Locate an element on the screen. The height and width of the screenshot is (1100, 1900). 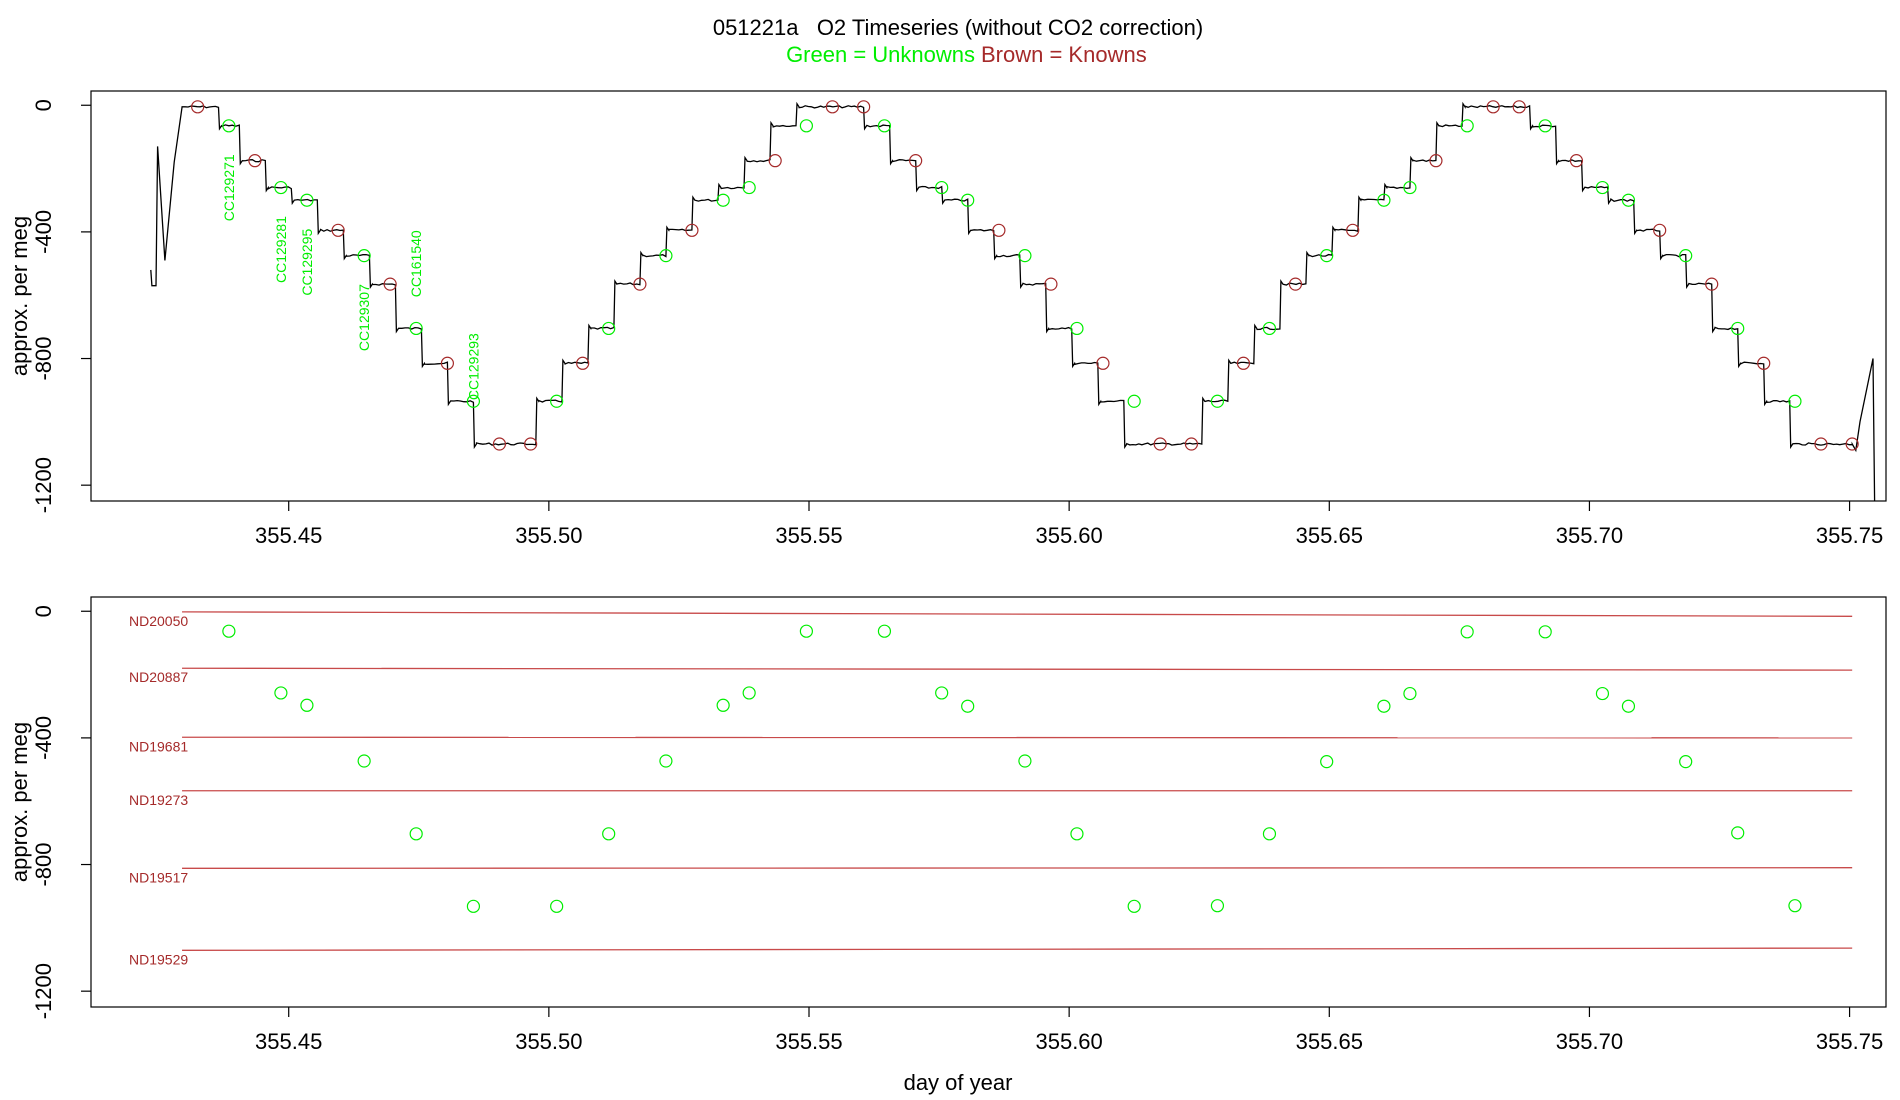
top-x-tick-label: 355.60 is located at coordinates (1068, 535).